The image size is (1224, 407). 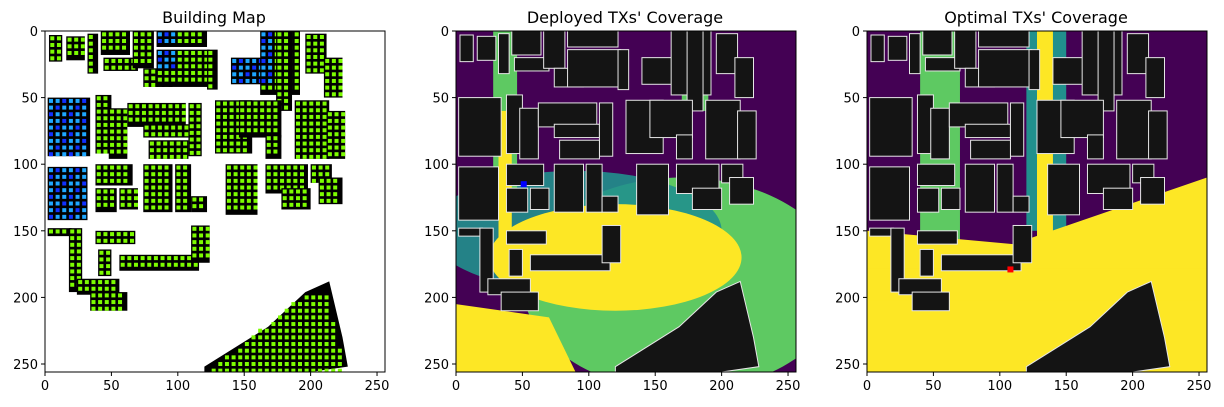 I want to click on y-tick-label: 100, so click(x=25, y=165).